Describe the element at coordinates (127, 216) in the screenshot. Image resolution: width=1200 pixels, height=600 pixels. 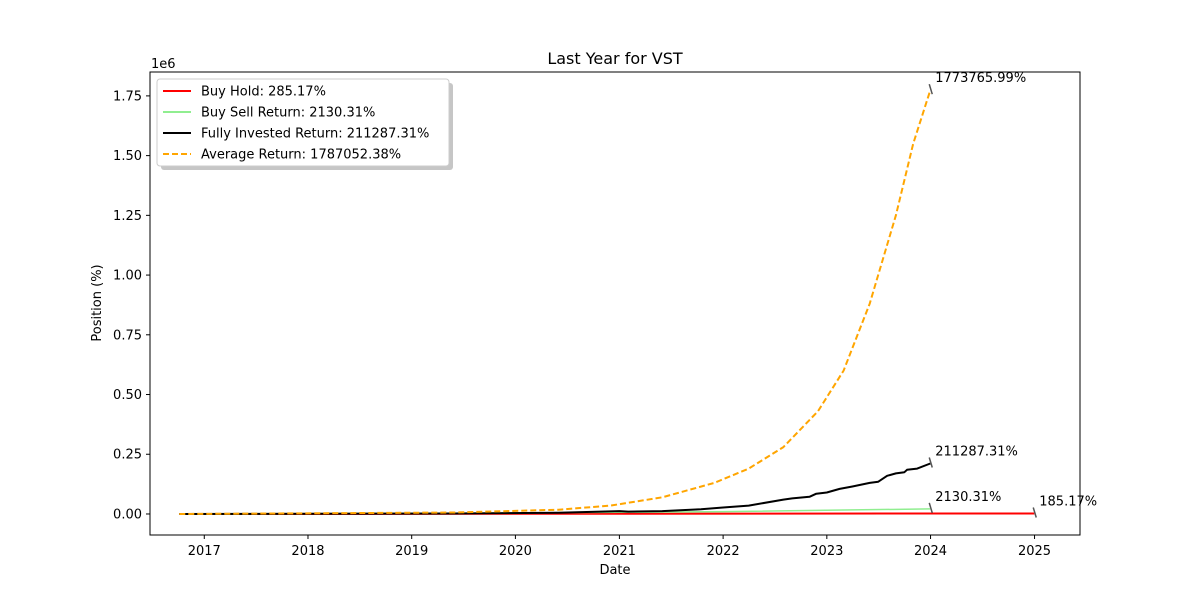
I see `y-tick-label: 1.25` at that location.